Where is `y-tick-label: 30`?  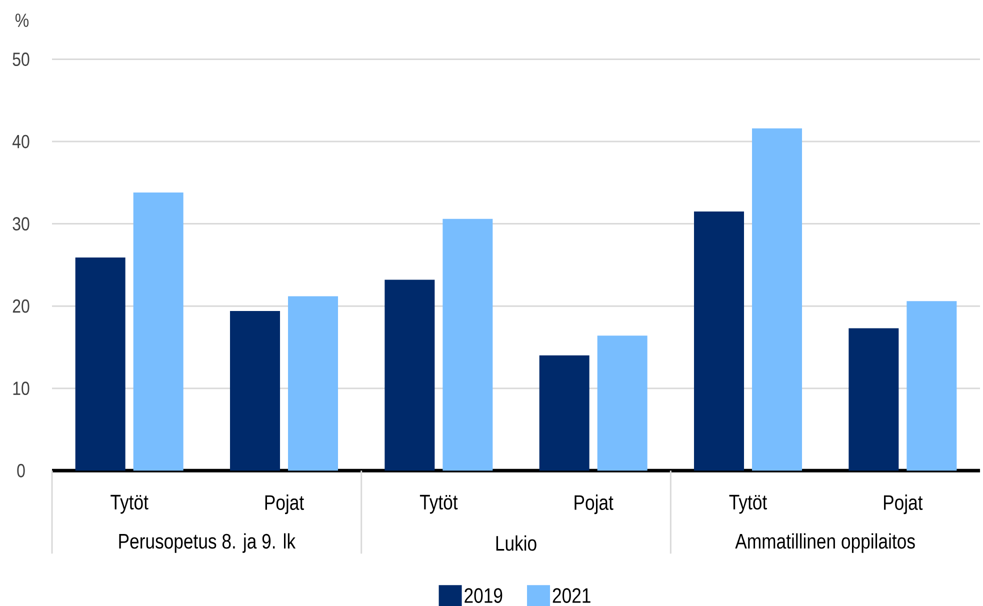 y-tick-label: 30 is located at coordinates (21, 224).